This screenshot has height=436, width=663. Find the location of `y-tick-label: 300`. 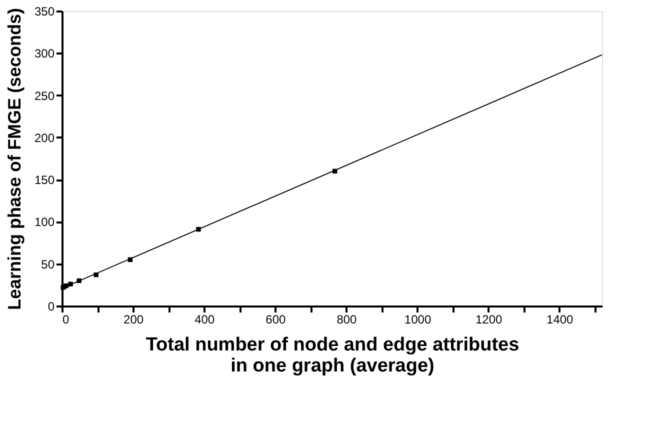

y-tick-label: 300 is located at coordinates (44, 53).